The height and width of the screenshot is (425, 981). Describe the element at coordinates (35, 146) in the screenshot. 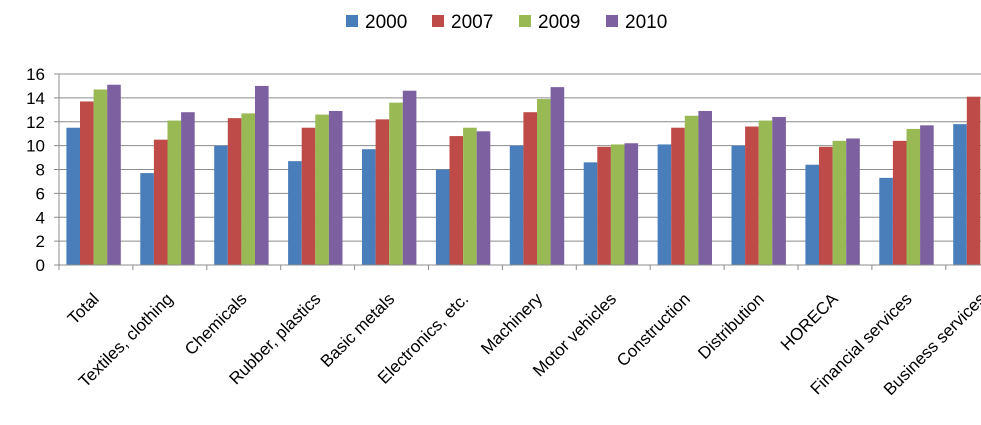

I see `y-tick-label: 10` at that location.